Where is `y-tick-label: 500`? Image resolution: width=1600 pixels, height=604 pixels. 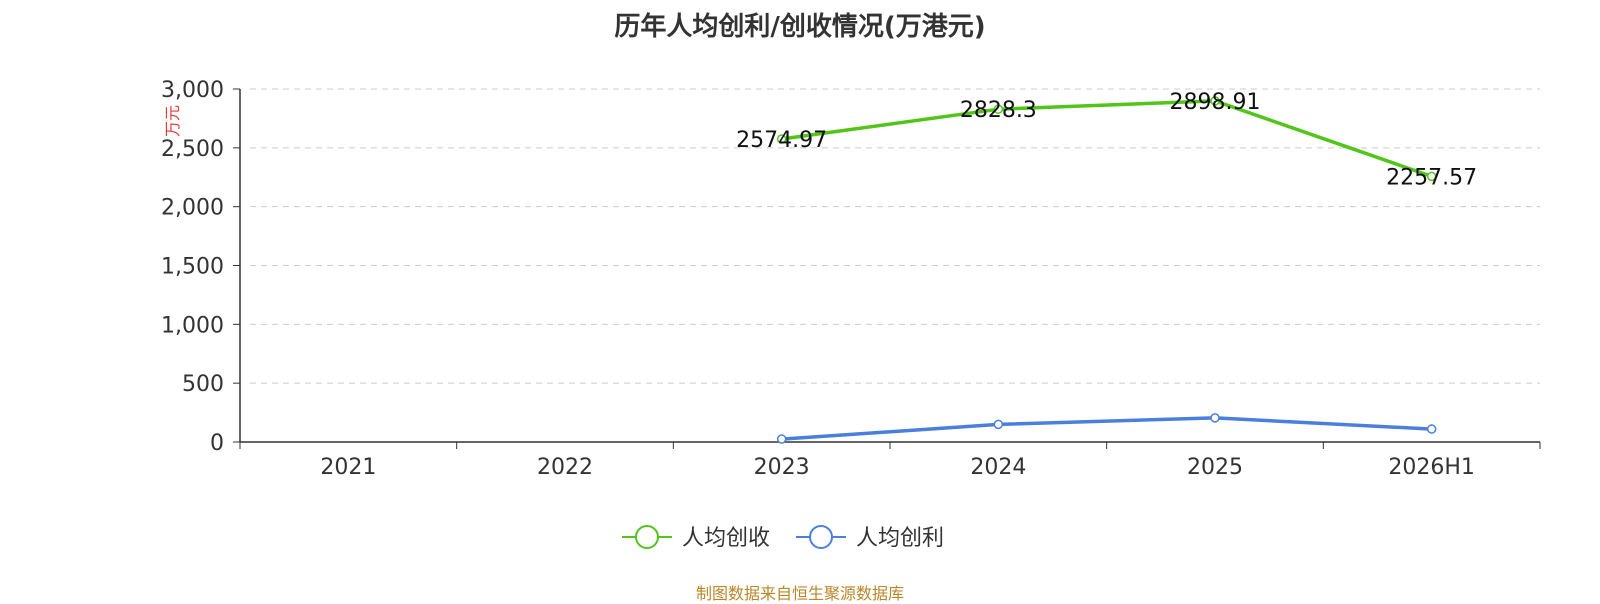
y-tick-label: 500 is located at coordinates (203, 384).